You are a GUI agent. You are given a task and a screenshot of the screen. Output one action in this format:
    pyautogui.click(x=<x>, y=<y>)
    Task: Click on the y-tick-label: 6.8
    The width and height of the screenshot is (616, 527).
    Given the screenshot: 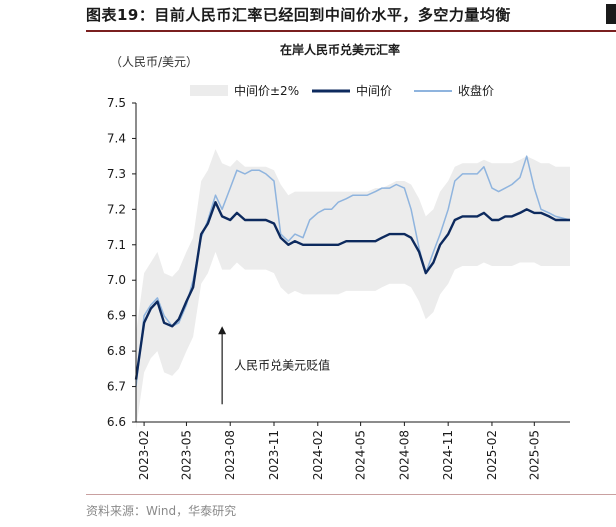 What is the action you would take?
    pyautogui.click(x=116, y=351)
    